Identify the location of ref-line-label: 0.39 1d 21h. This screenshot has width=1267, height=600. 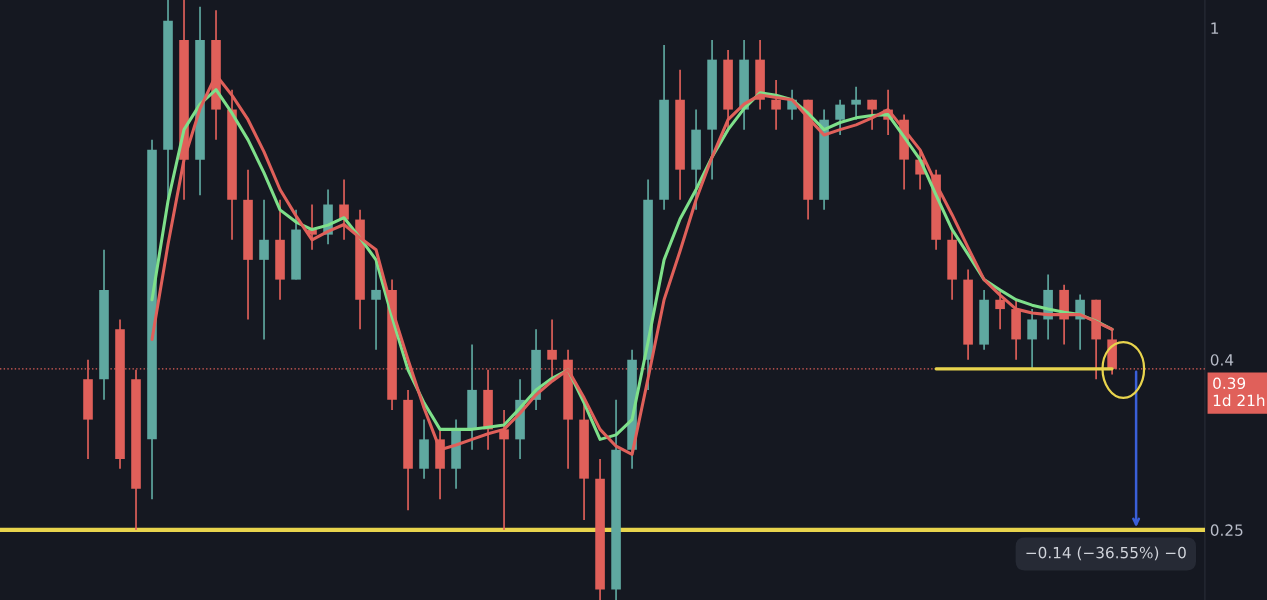
(1239, 392).